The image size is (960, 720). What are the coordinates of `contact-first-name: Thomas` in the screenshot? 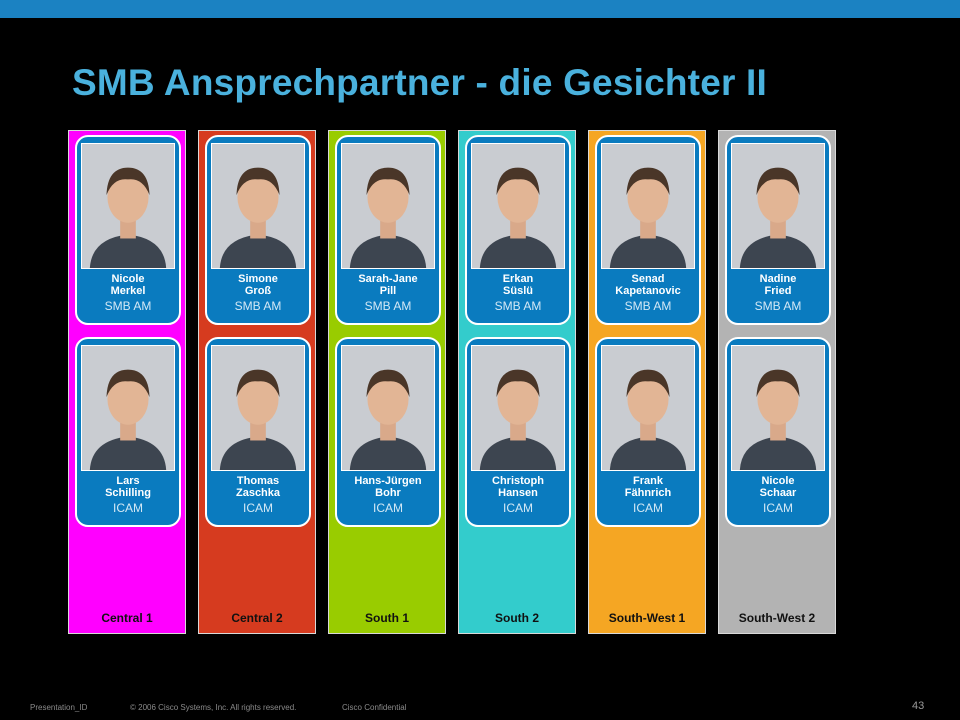 It's located at (258, 481).